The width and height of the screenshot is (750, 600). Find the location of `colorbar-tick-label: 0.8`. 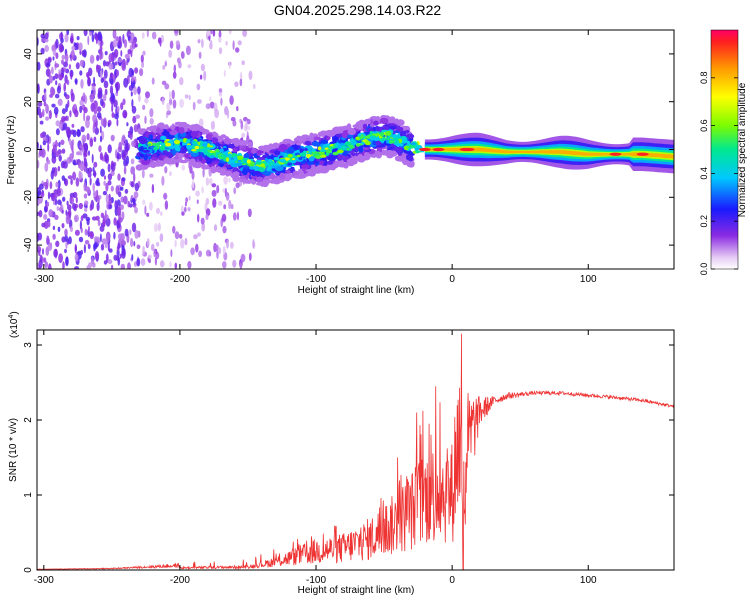

colorbar-tick-label: 0.8 is located at coordinates (704, 78).